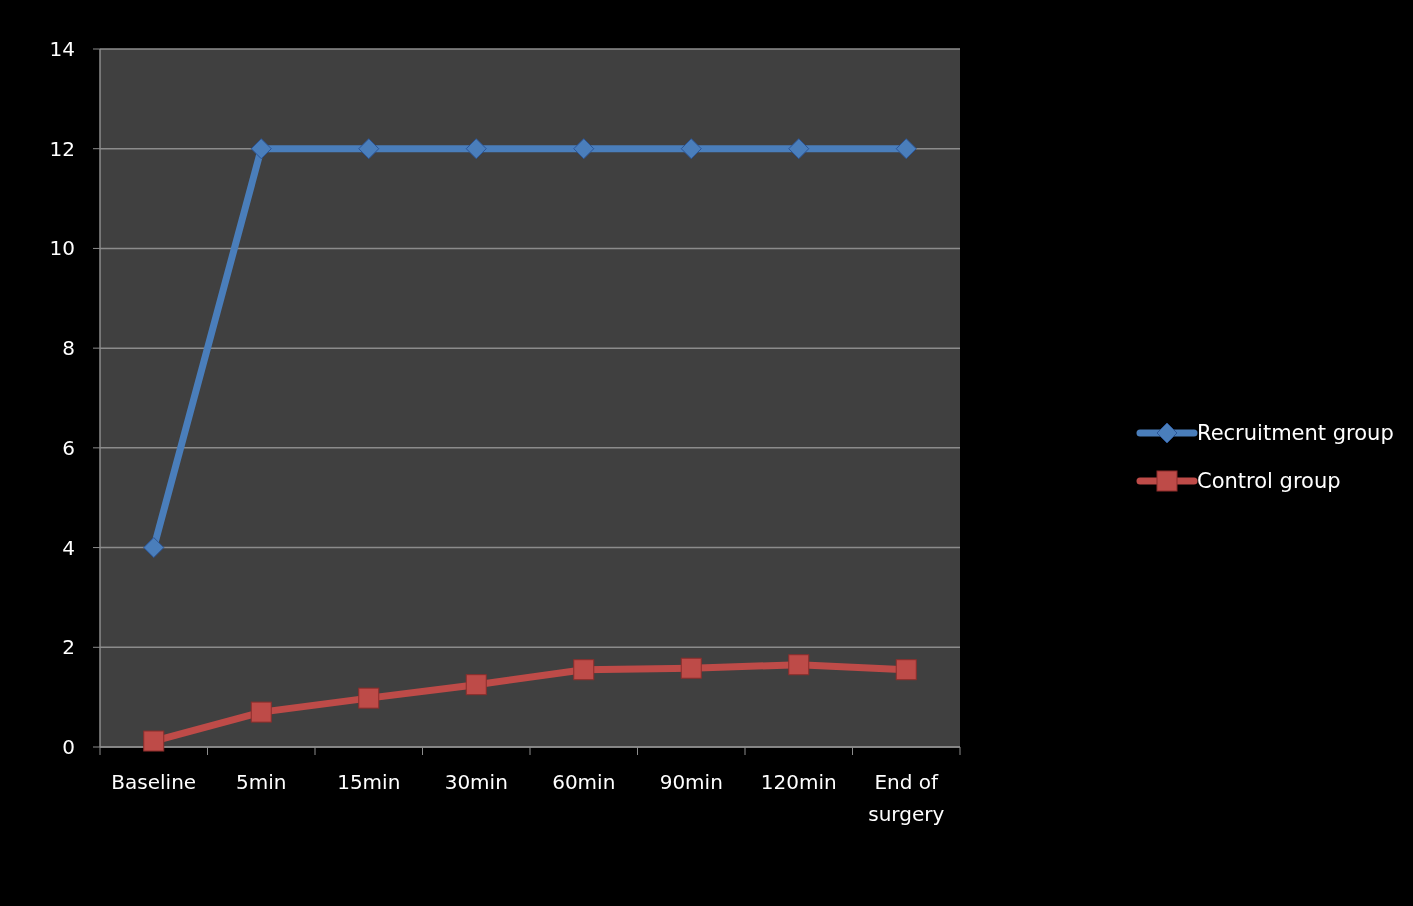 This screenshot has height=906, width=1413. I want to click on y-tick-label: 0, so click(68, 747).